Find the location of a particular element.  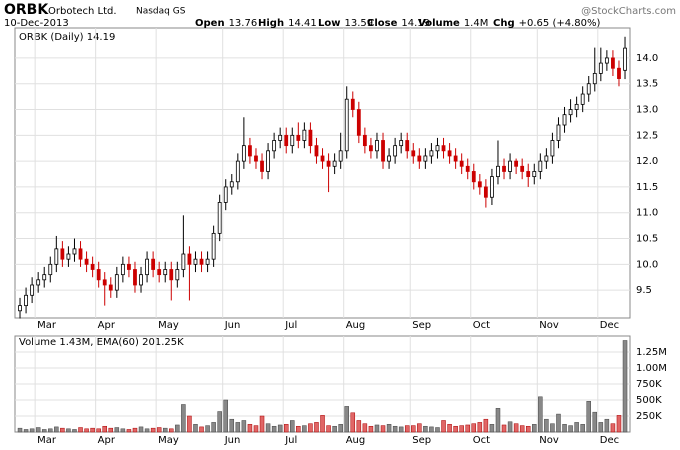

quote-label: Volume is located at coordinates (439, 23).